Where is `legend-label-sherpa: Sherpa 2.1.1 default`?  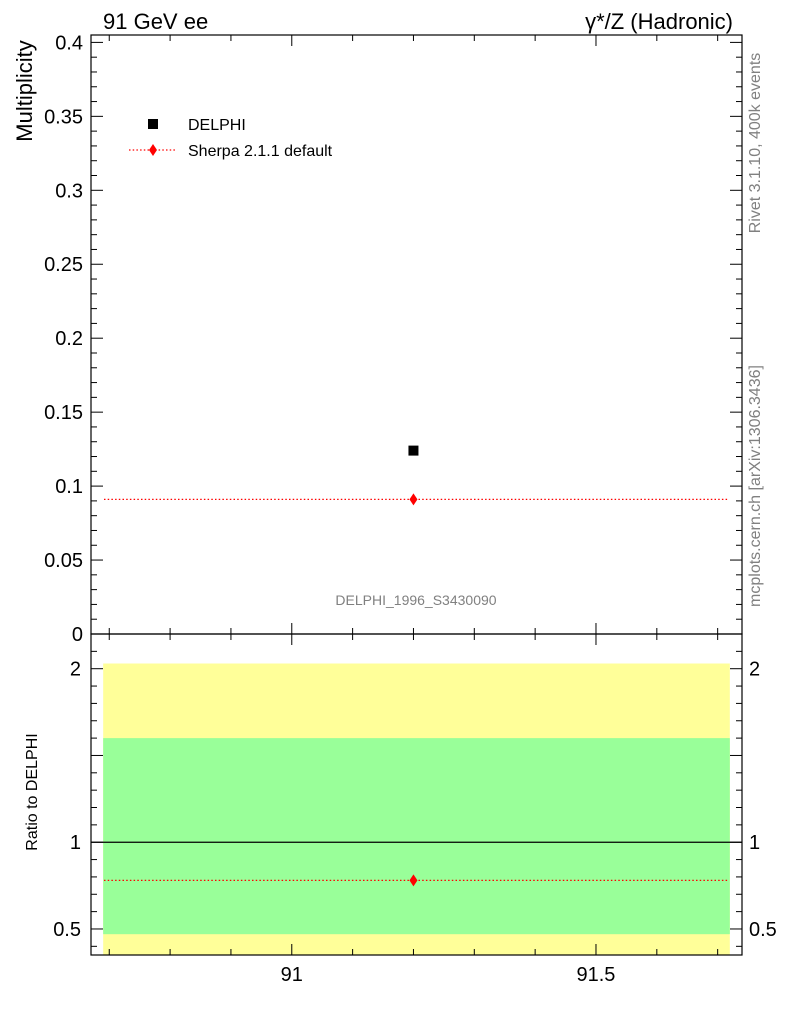
legend-label-sherpa: Sherpa 2.1.1 default is located at coordinates (260, 151).